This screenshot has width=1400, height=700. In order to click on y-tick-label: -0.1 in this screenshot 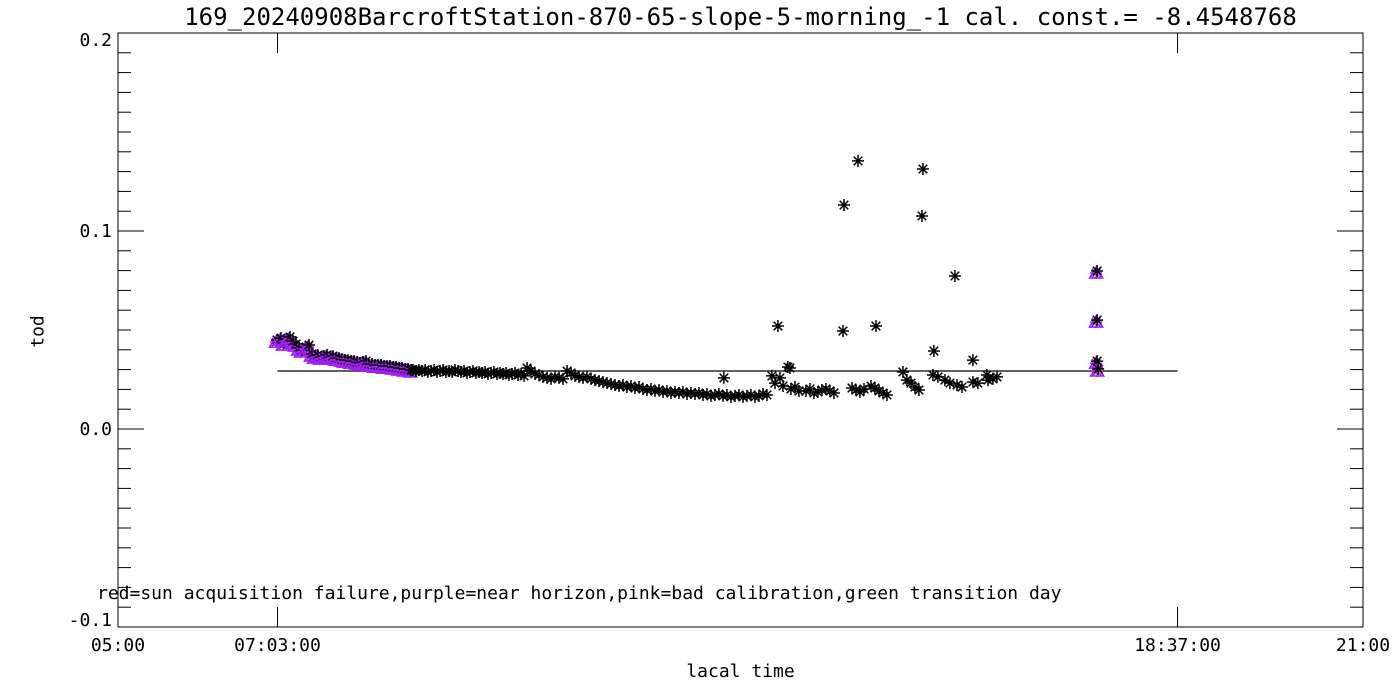, I will do `click(90, 620)`.